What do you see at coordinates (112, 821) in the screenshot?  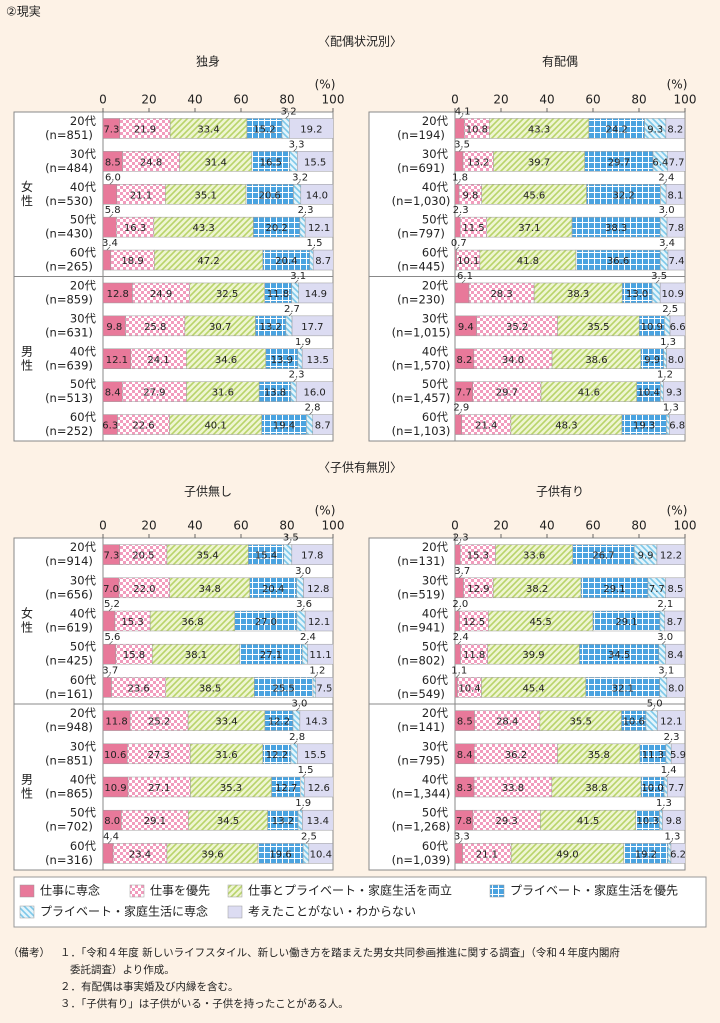 I see `value-label: 8.0` at bounding box center [112, 821].